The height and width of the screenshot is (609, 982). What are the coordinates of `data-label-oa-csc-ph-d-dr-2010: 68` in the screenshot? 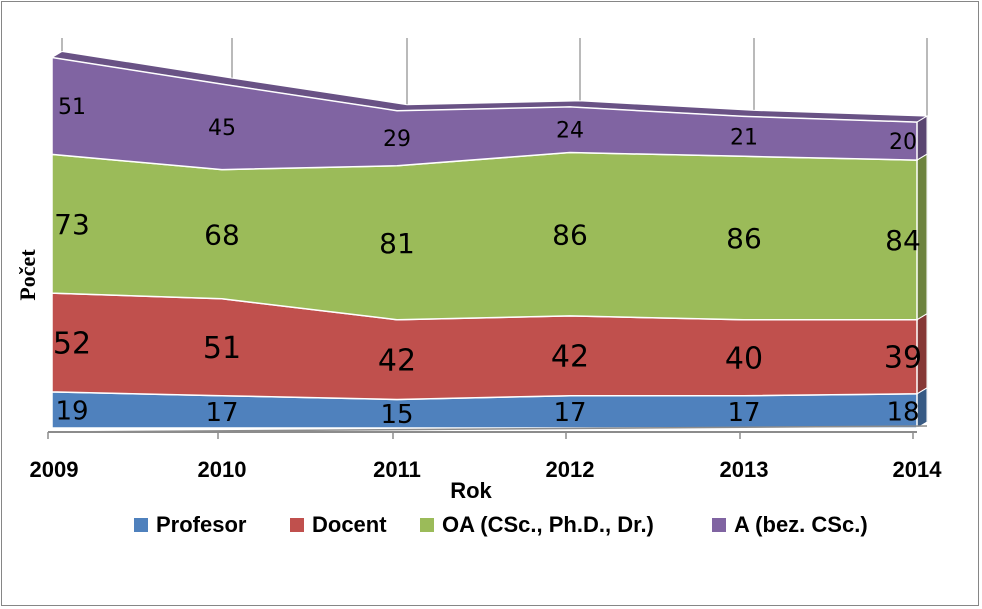 It's located at (222, 234).